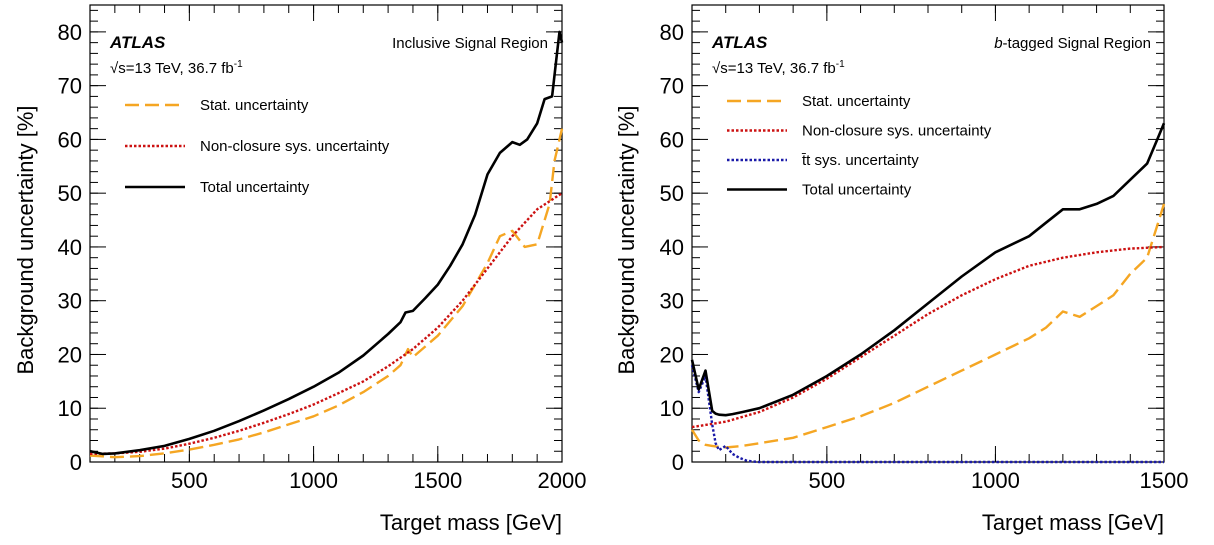 The height and width of the screenshot is (545, 1214). What do you see at coordinates (562, 480) in the screenshot?
I see `x-tick-label: 2000` at bounding box center [562, 480].